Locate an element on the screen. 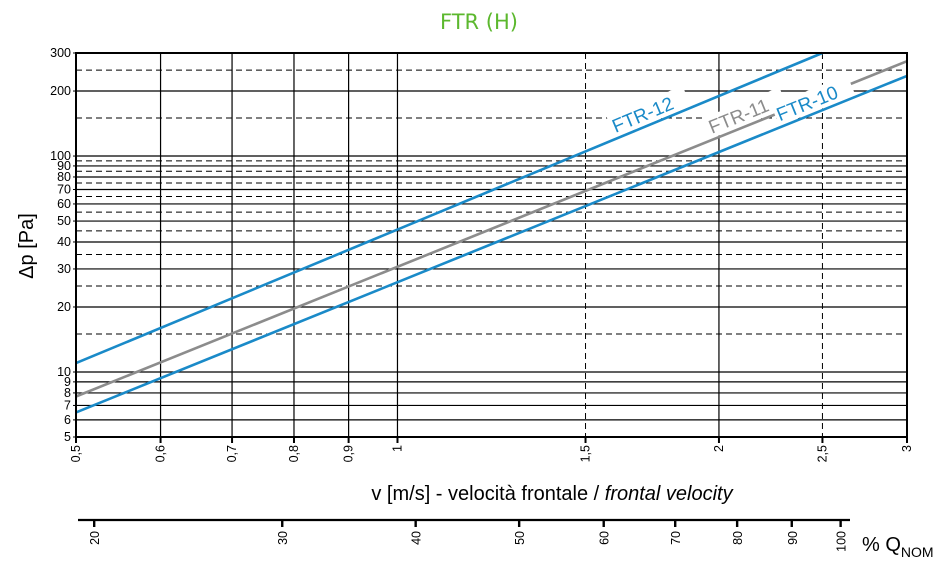  secondary-tick-label: 20 is located at coordinates (95, 538).